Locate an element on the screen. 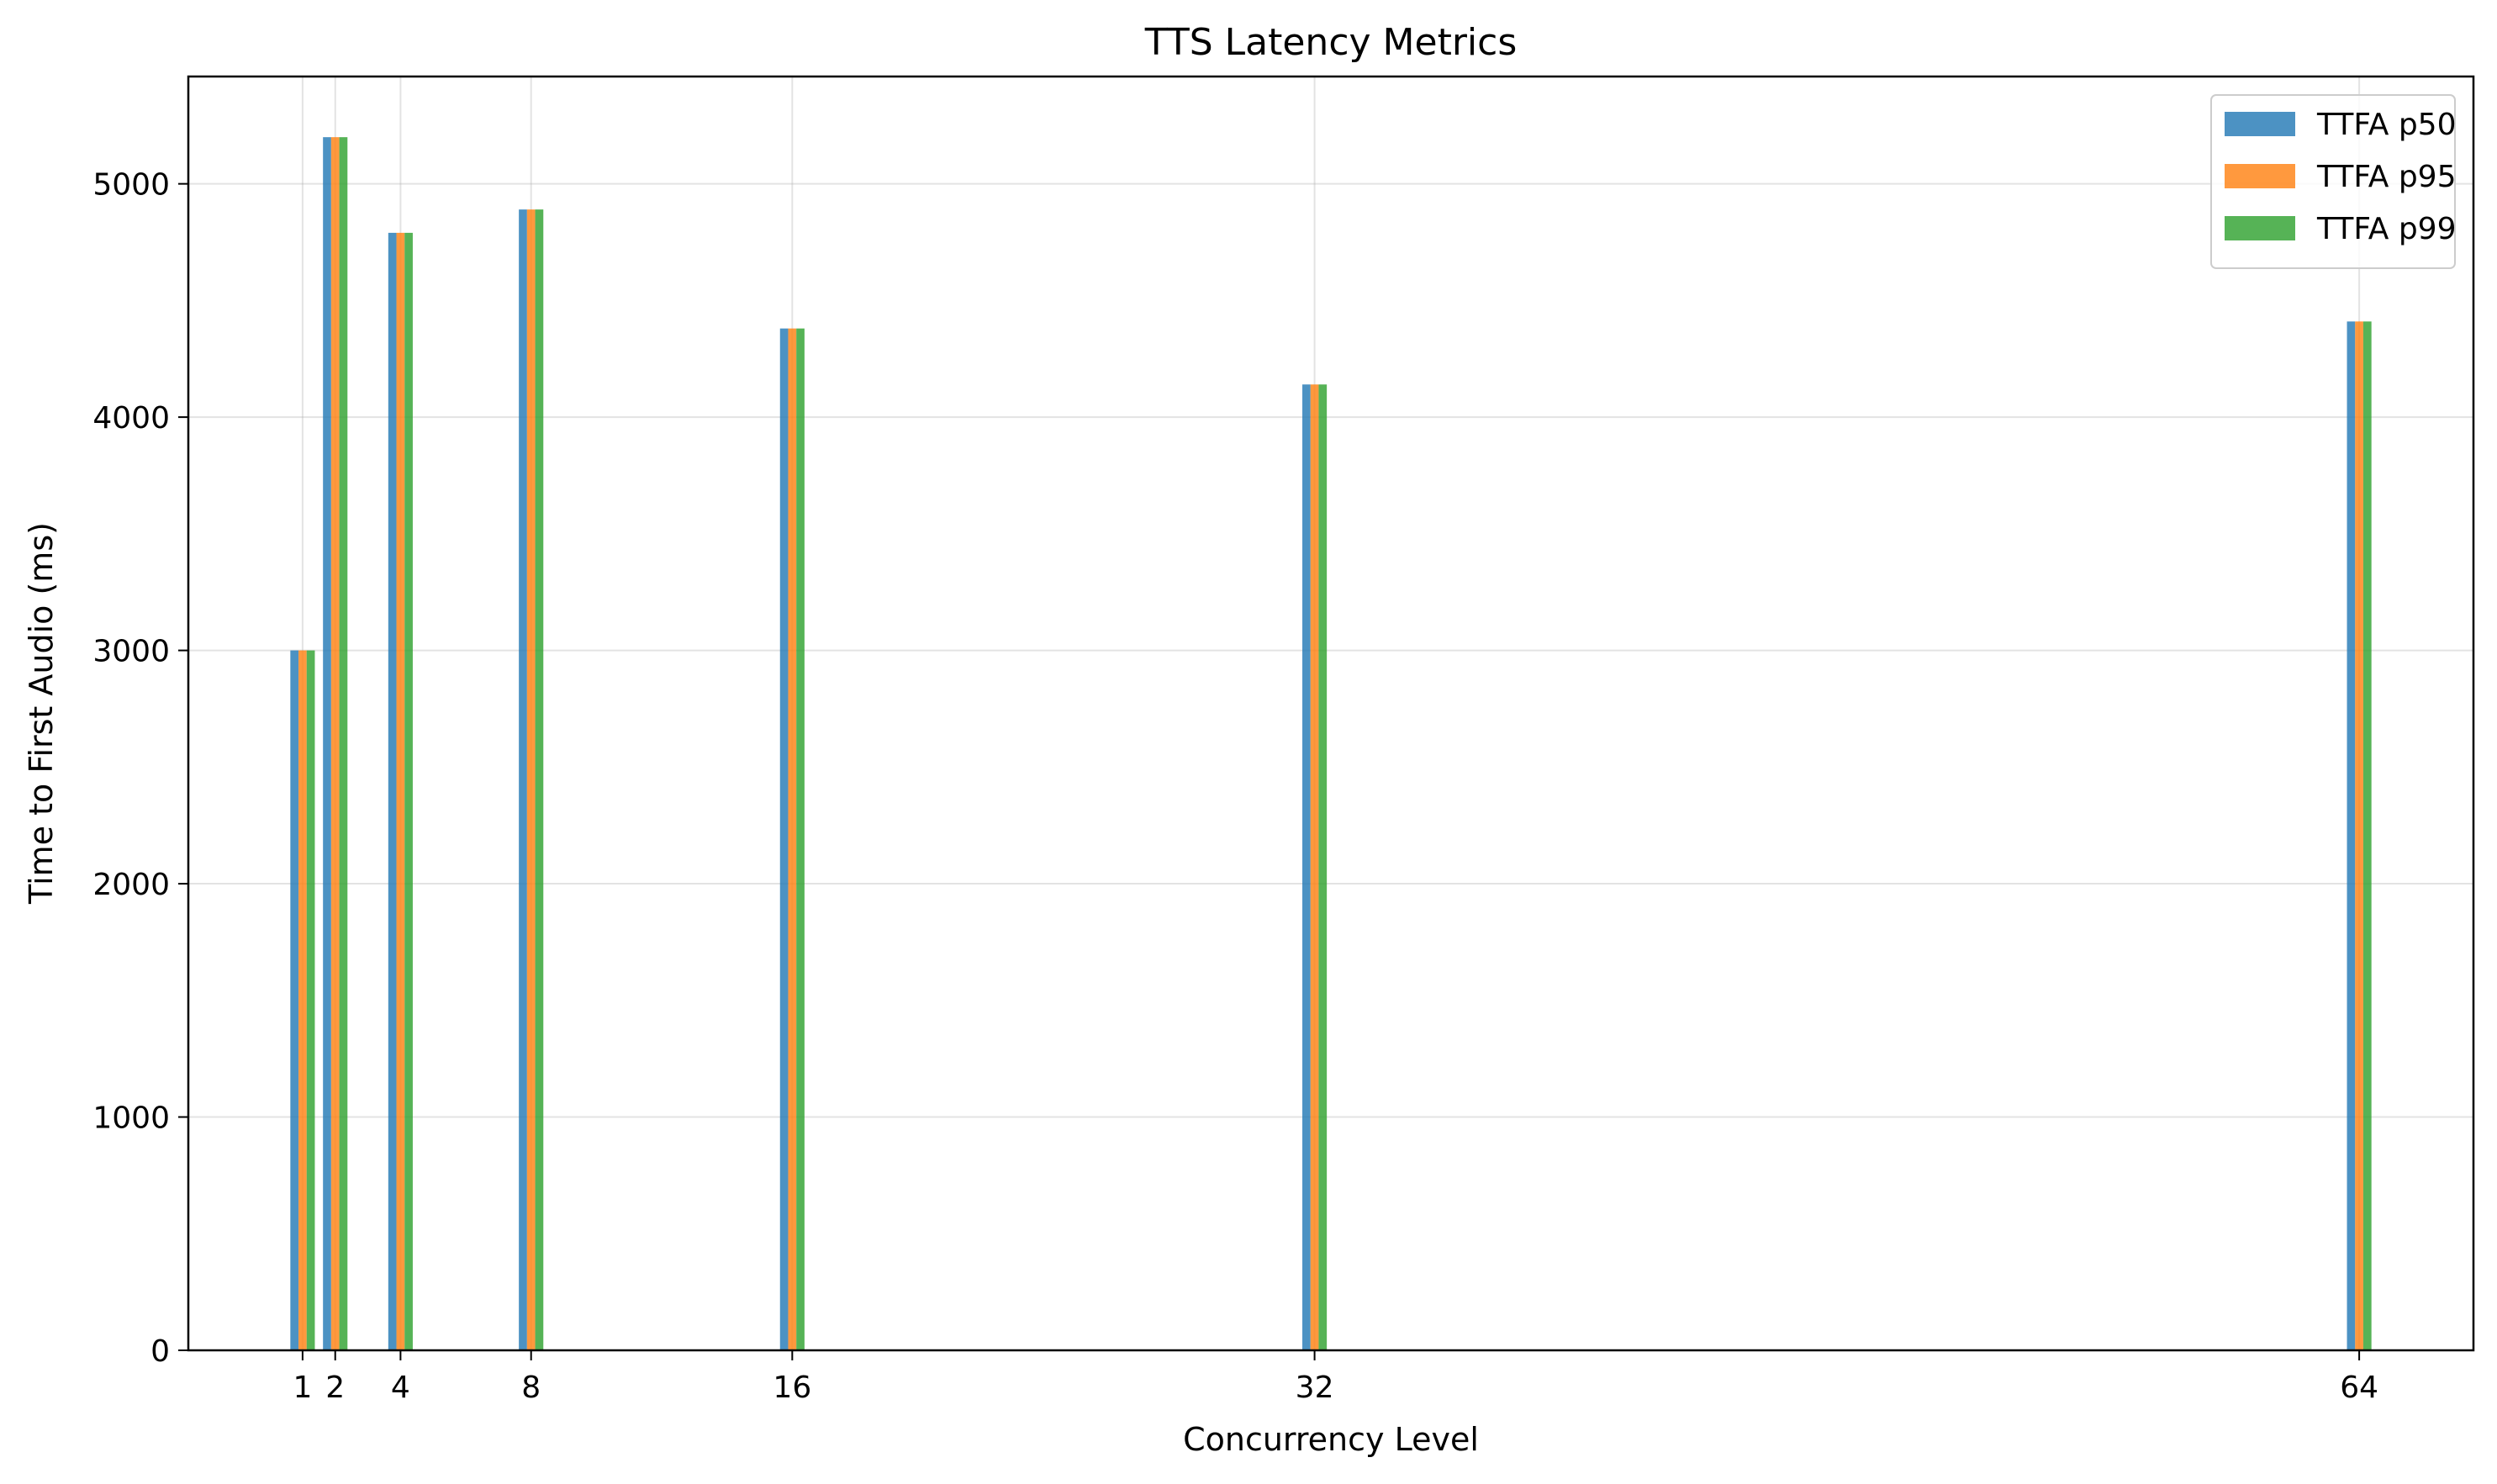 This screenshot has width=2497, height=1484. bar-ttfa-p99-x2 is located at coordinates (343, 744).